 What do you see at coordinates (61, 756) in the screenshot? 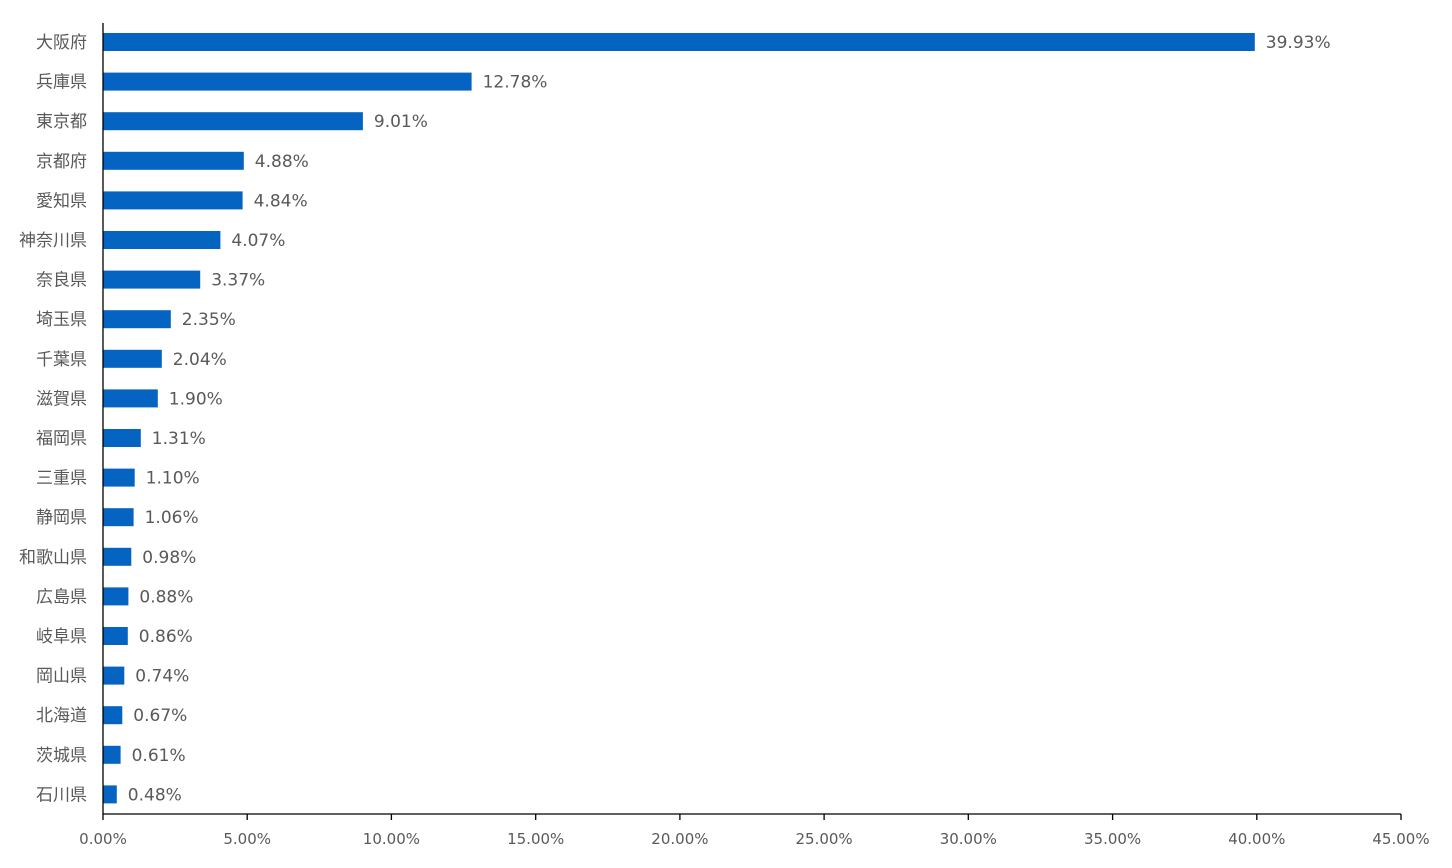
I see `category-label-18: 茨城県` at bounding box center [61, 756].